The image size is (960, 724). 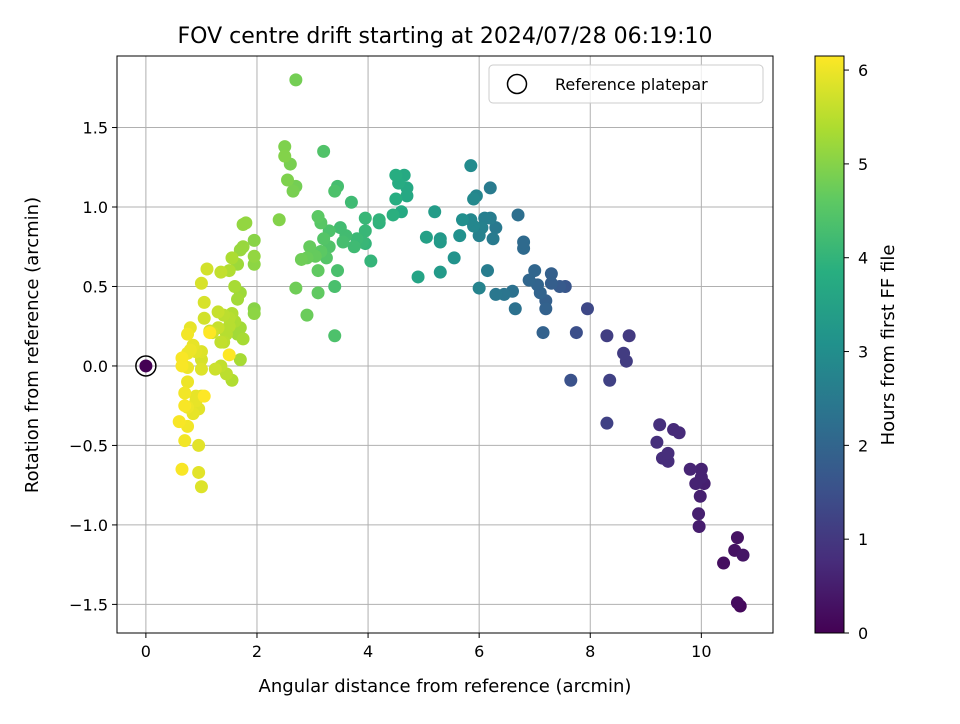 What do you see at coordinates (88, 445) in the screenshot?
I see `y-tick-label: −0.5` at bounding box center [88, 445].